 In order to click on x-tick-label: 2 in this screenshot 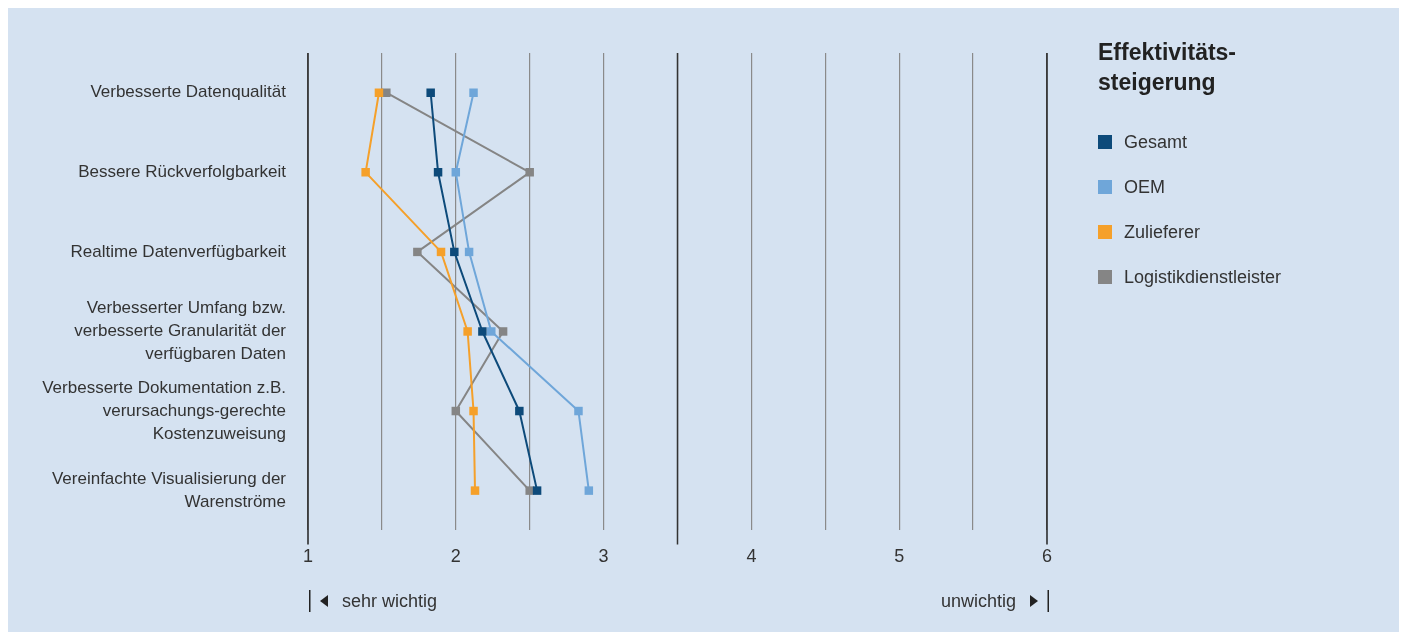, I will do `click(455, 556)`.